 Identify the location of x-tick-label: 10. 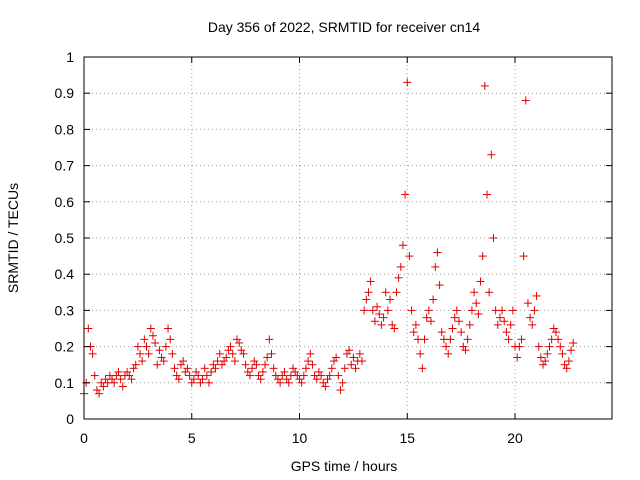
(300, 438).